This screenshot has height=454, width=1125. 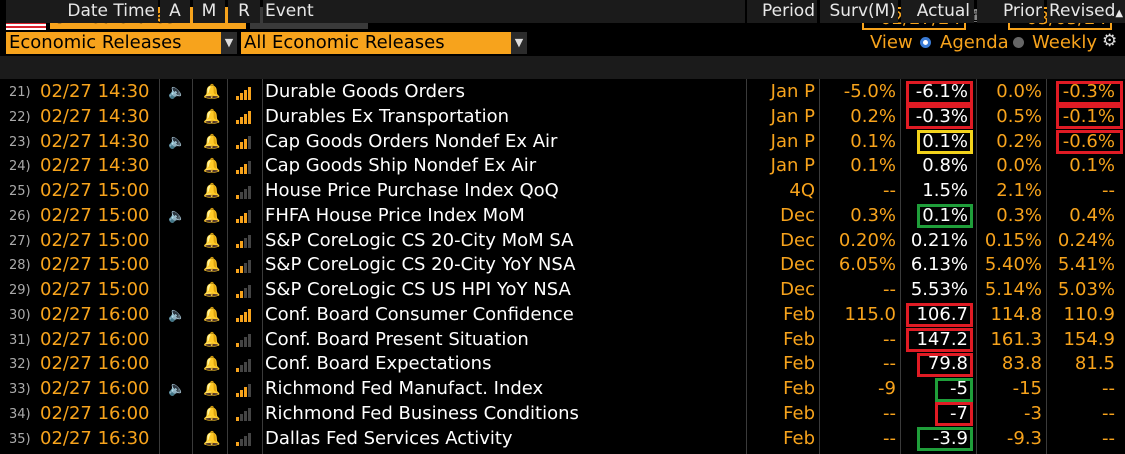 I want to click on row-number: 26), so click(x=20, y=216).